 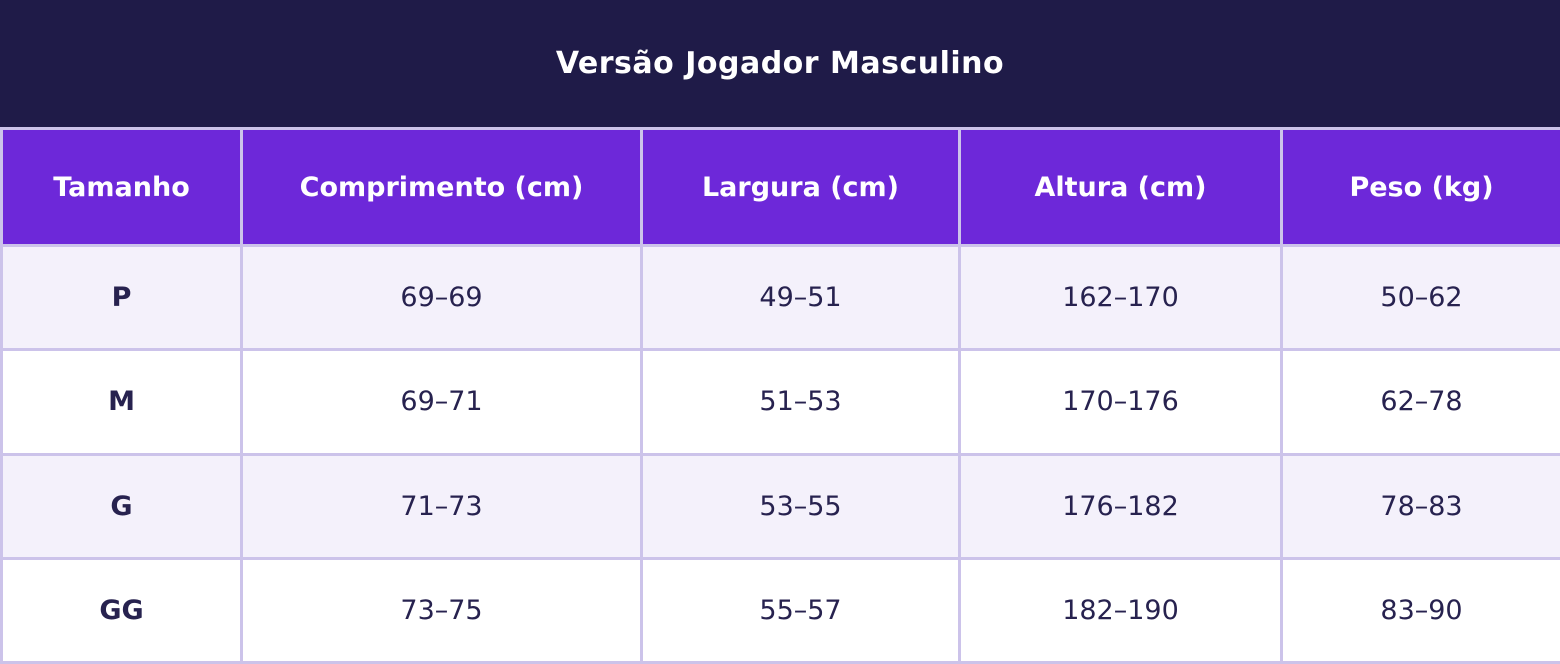 I want to click on value-cell: 162–170, so click(x=1120, y=297).